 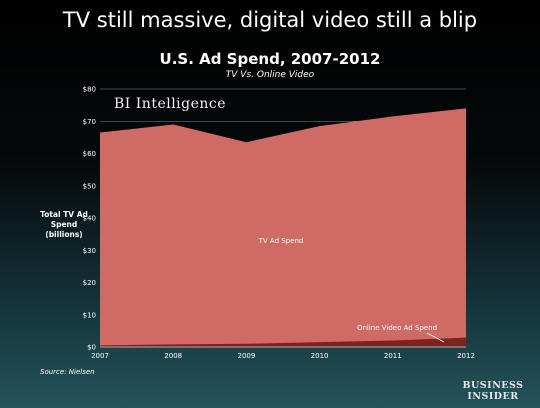 What do you see at coordinates (397, 328) in the screenshot?
I see `series-label-online-video: Online Video Ad Spend` at bounding box center [397, 328].